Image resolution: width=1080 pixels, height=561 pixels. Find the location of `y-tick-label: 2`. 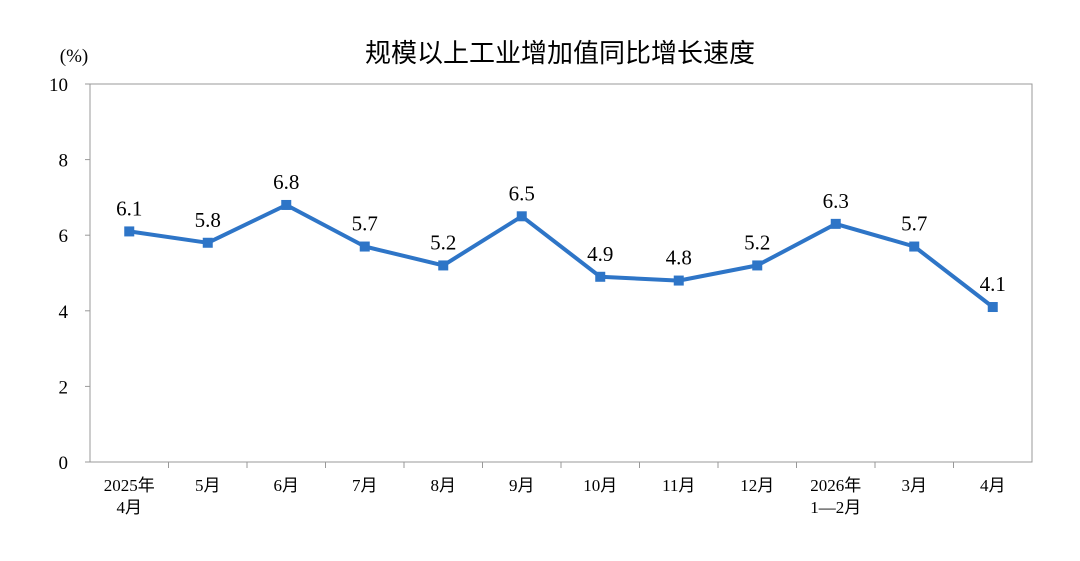

y-tick-label: 2 is located at coordinates (64, 387).